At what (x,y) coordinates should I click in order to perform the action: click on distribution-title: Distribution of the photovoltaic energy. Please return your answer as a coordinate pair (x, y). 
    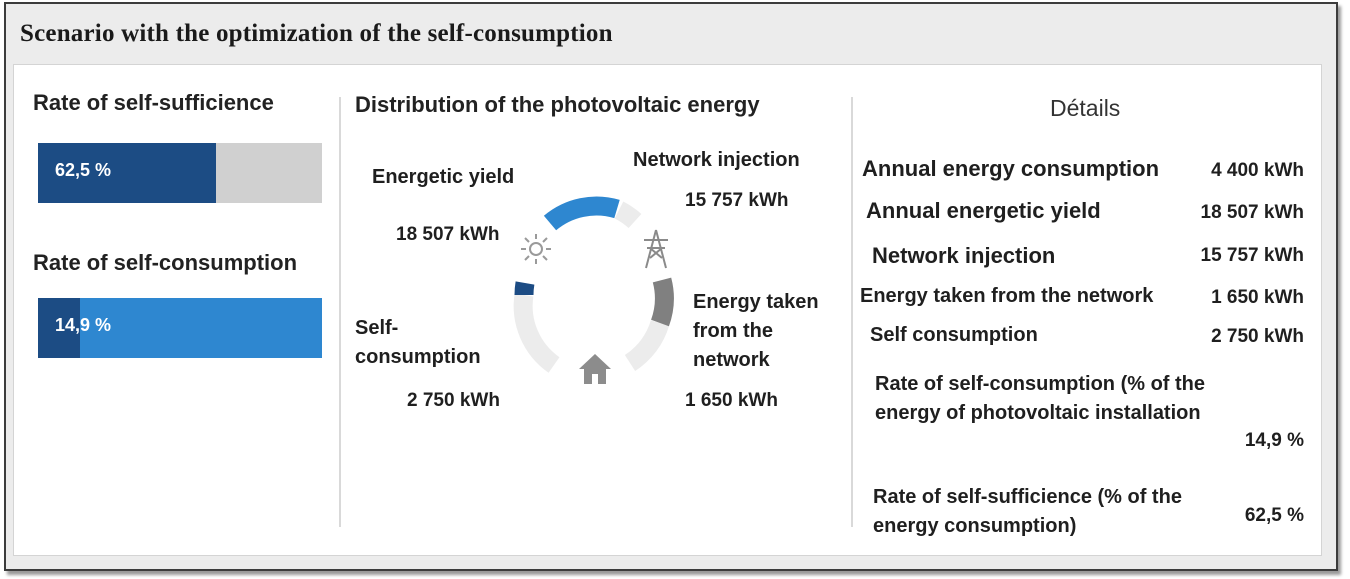
    Looking at the image, I should click on (557, 104).